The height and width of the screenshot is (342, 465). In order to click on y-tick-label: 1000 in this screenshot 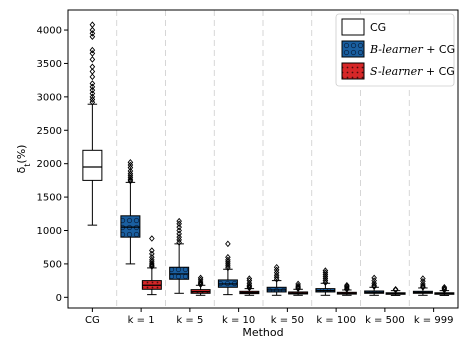, I will do `click(49, 231)`.